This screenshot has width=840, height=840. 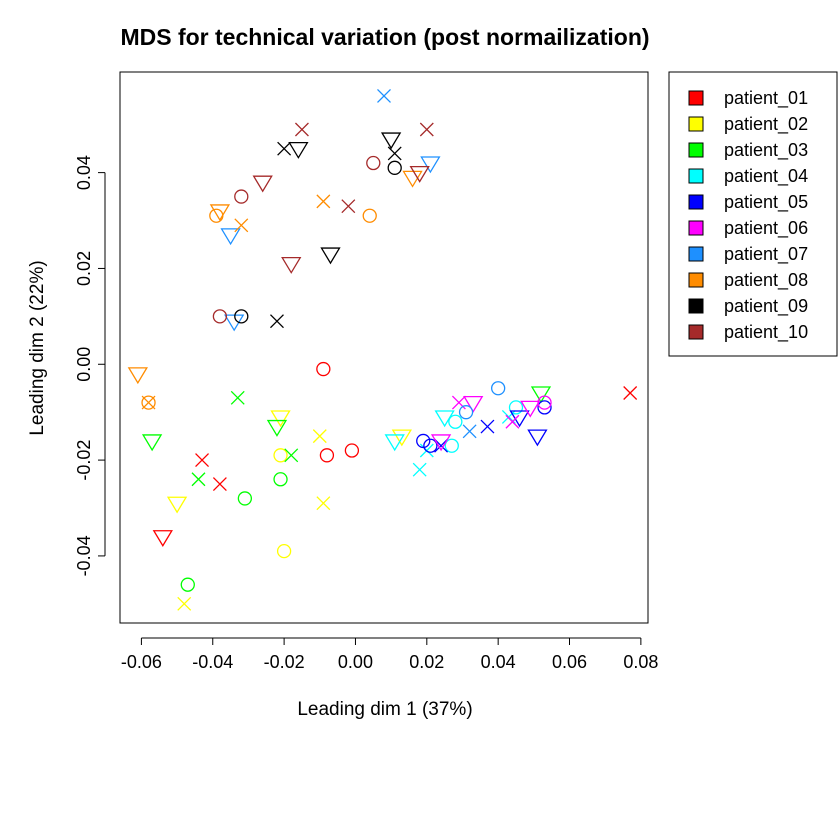 I want to click on legend-label: patient_09, so click(x=766, y=306).